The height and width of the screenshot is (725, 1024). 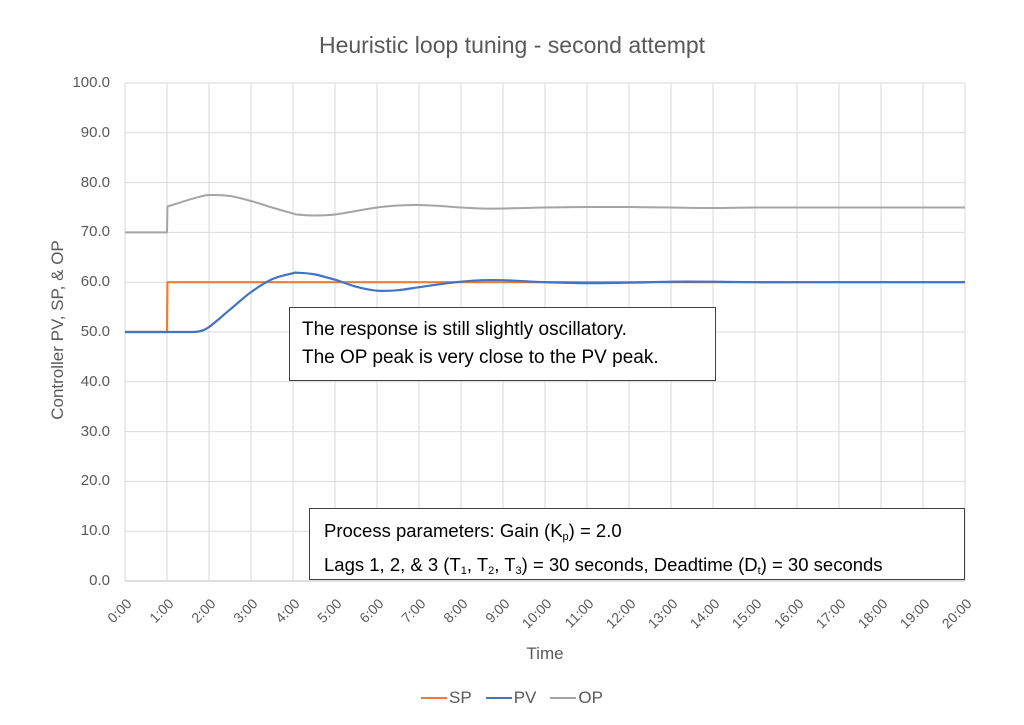 I want to click on op-series-line, so click(x=545, y=213).